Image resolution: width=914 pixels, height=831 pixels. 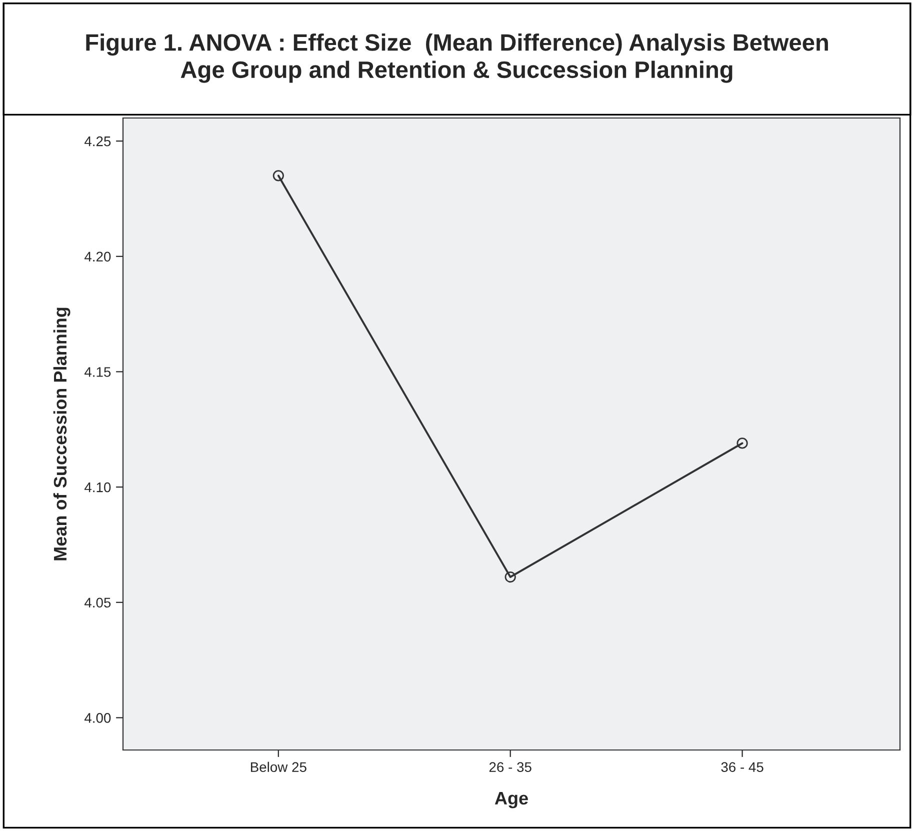 I want to click on x-tick-label: 36 - 45, so click(x=742, y=767).